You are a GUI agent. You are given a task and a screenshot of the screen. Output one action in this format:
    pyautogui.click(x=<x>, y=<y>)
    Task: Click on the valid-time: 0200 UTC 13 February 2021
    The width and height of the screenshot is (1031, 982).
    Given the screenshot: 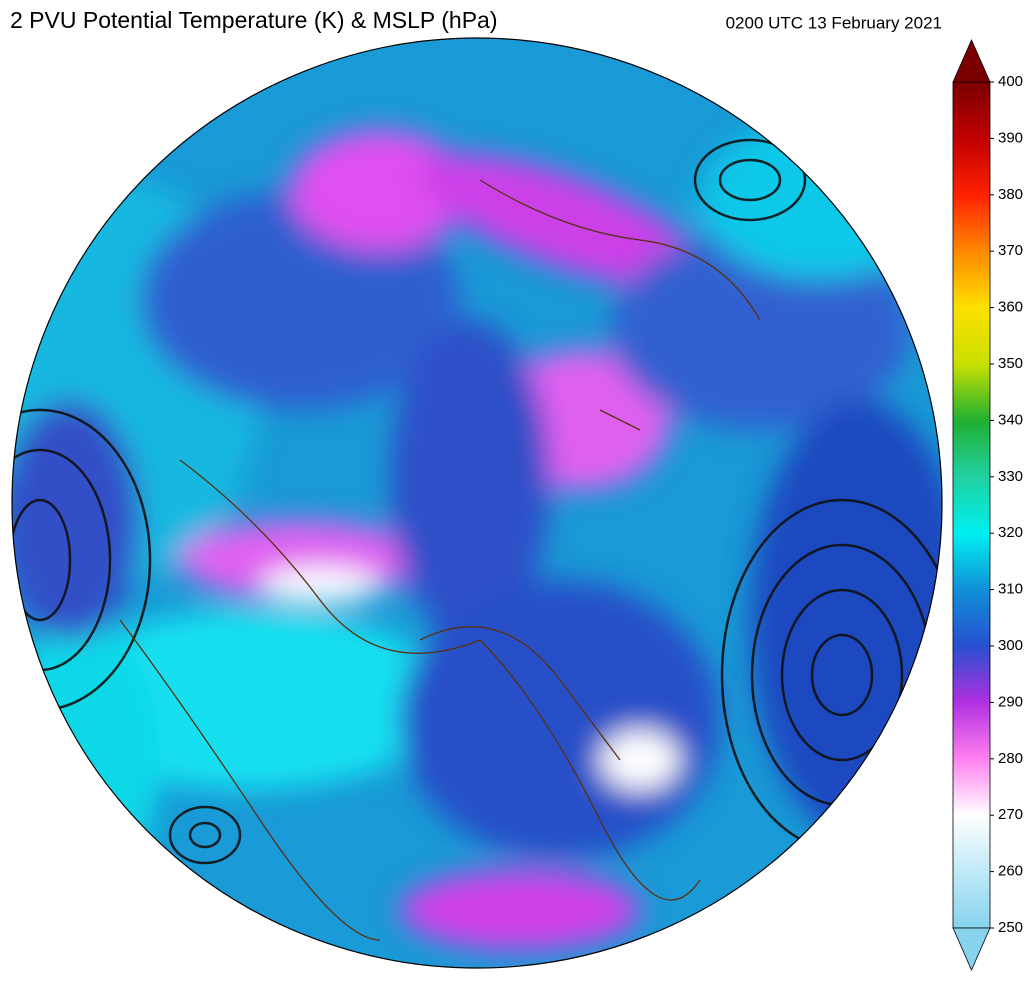 What is the action you would take?
    pyautogui.click(x=834, y=22)
    